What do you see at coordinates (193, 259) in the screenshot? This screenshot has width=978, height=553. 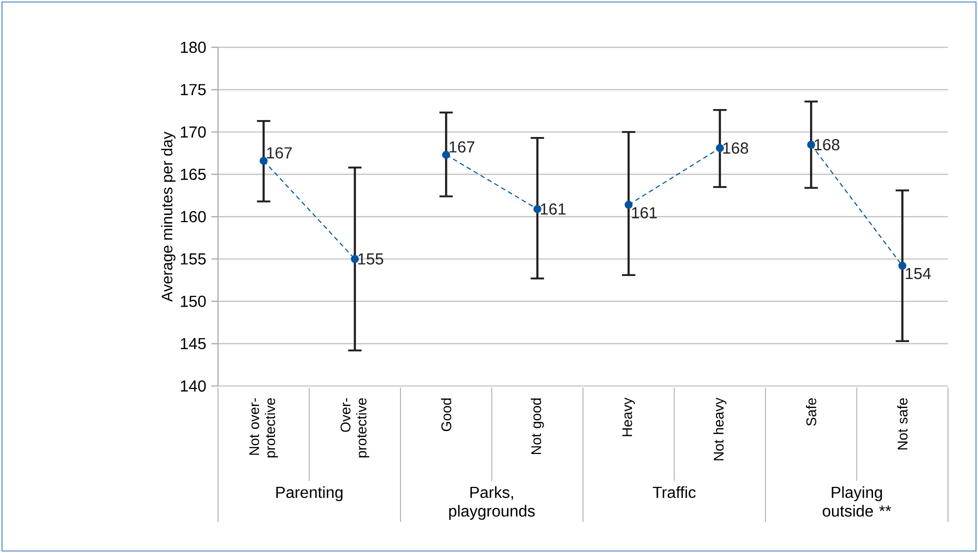 I see `y-tick-label: 155` at bounding box center [193, 259].